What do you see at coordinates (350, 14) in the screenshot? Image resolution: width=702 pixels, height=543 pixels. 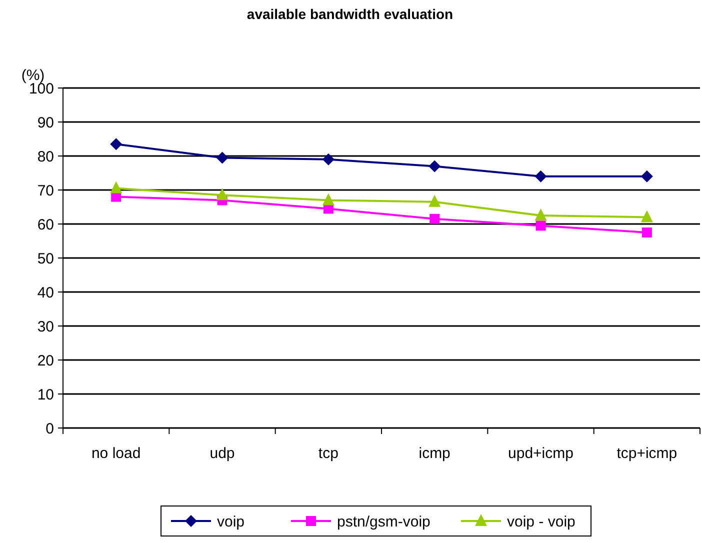 I see `chart-title: available bandwidth evaluation` at bounding box center [350, 14].